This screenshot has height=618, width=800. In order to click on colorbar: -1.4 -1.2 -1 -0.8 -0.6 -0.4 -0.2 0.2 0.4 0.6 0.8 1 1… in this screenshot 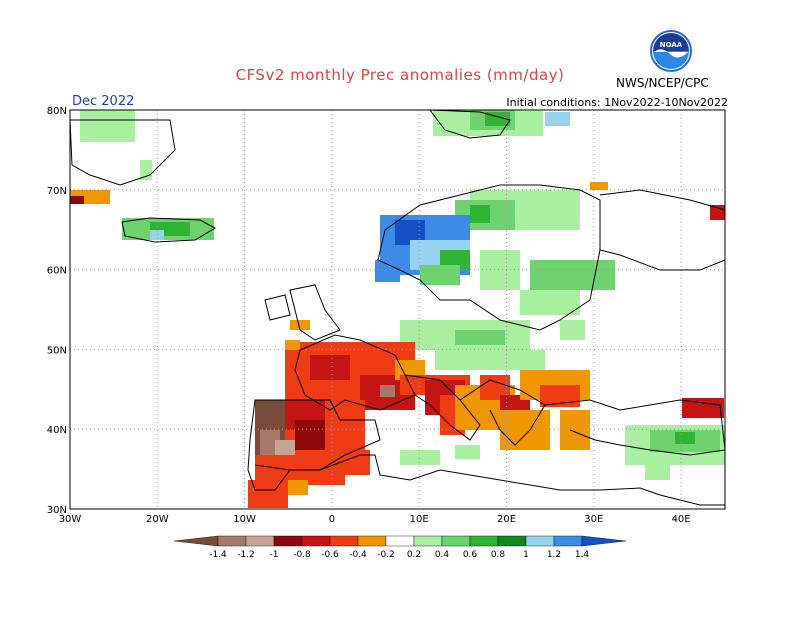, I will do `click(400, 547)`.